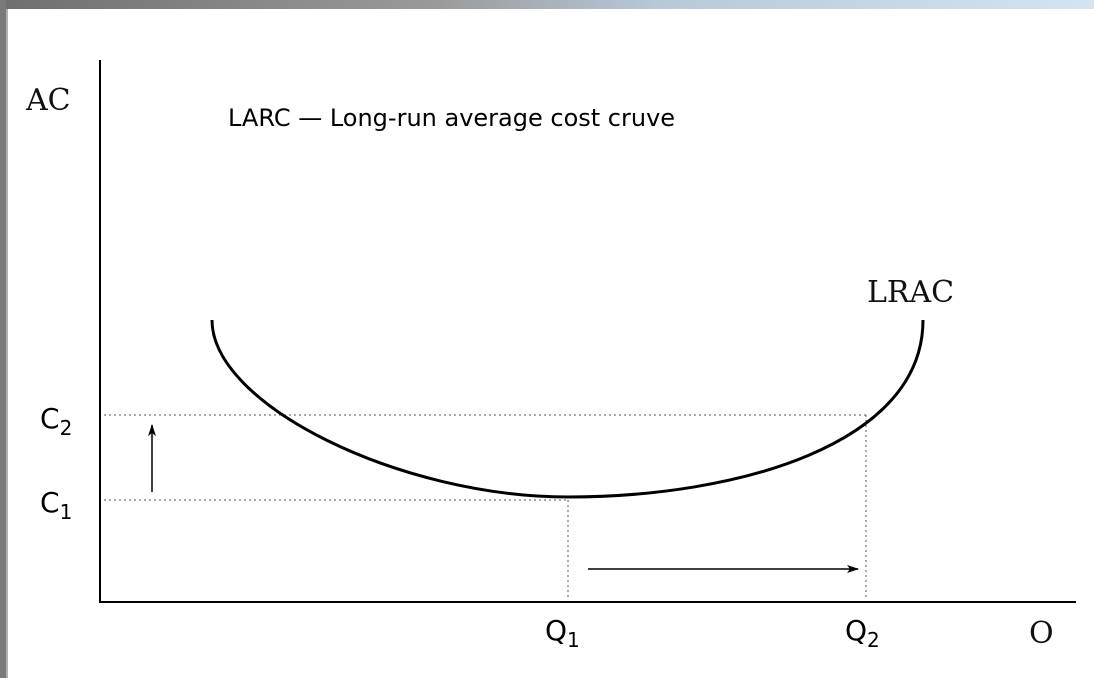 The height and width of the screenshot is (678, 1094). I want to click on window-left-border, so click(3, 339).